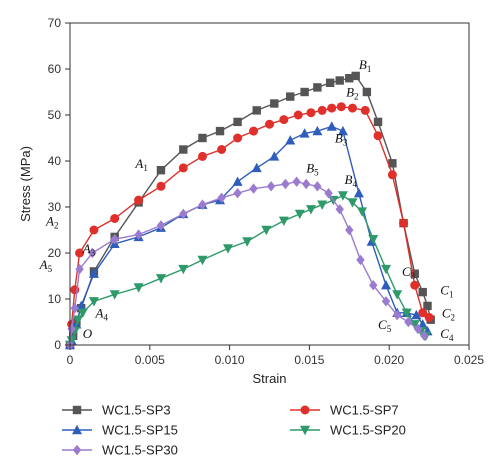 The height and width of the screenshot is (473, 500). What do you see at coordinates (140, 430) in the screenshot?
I see `legend-label: WC1.5-SP15` at bounding box center [140, 430].